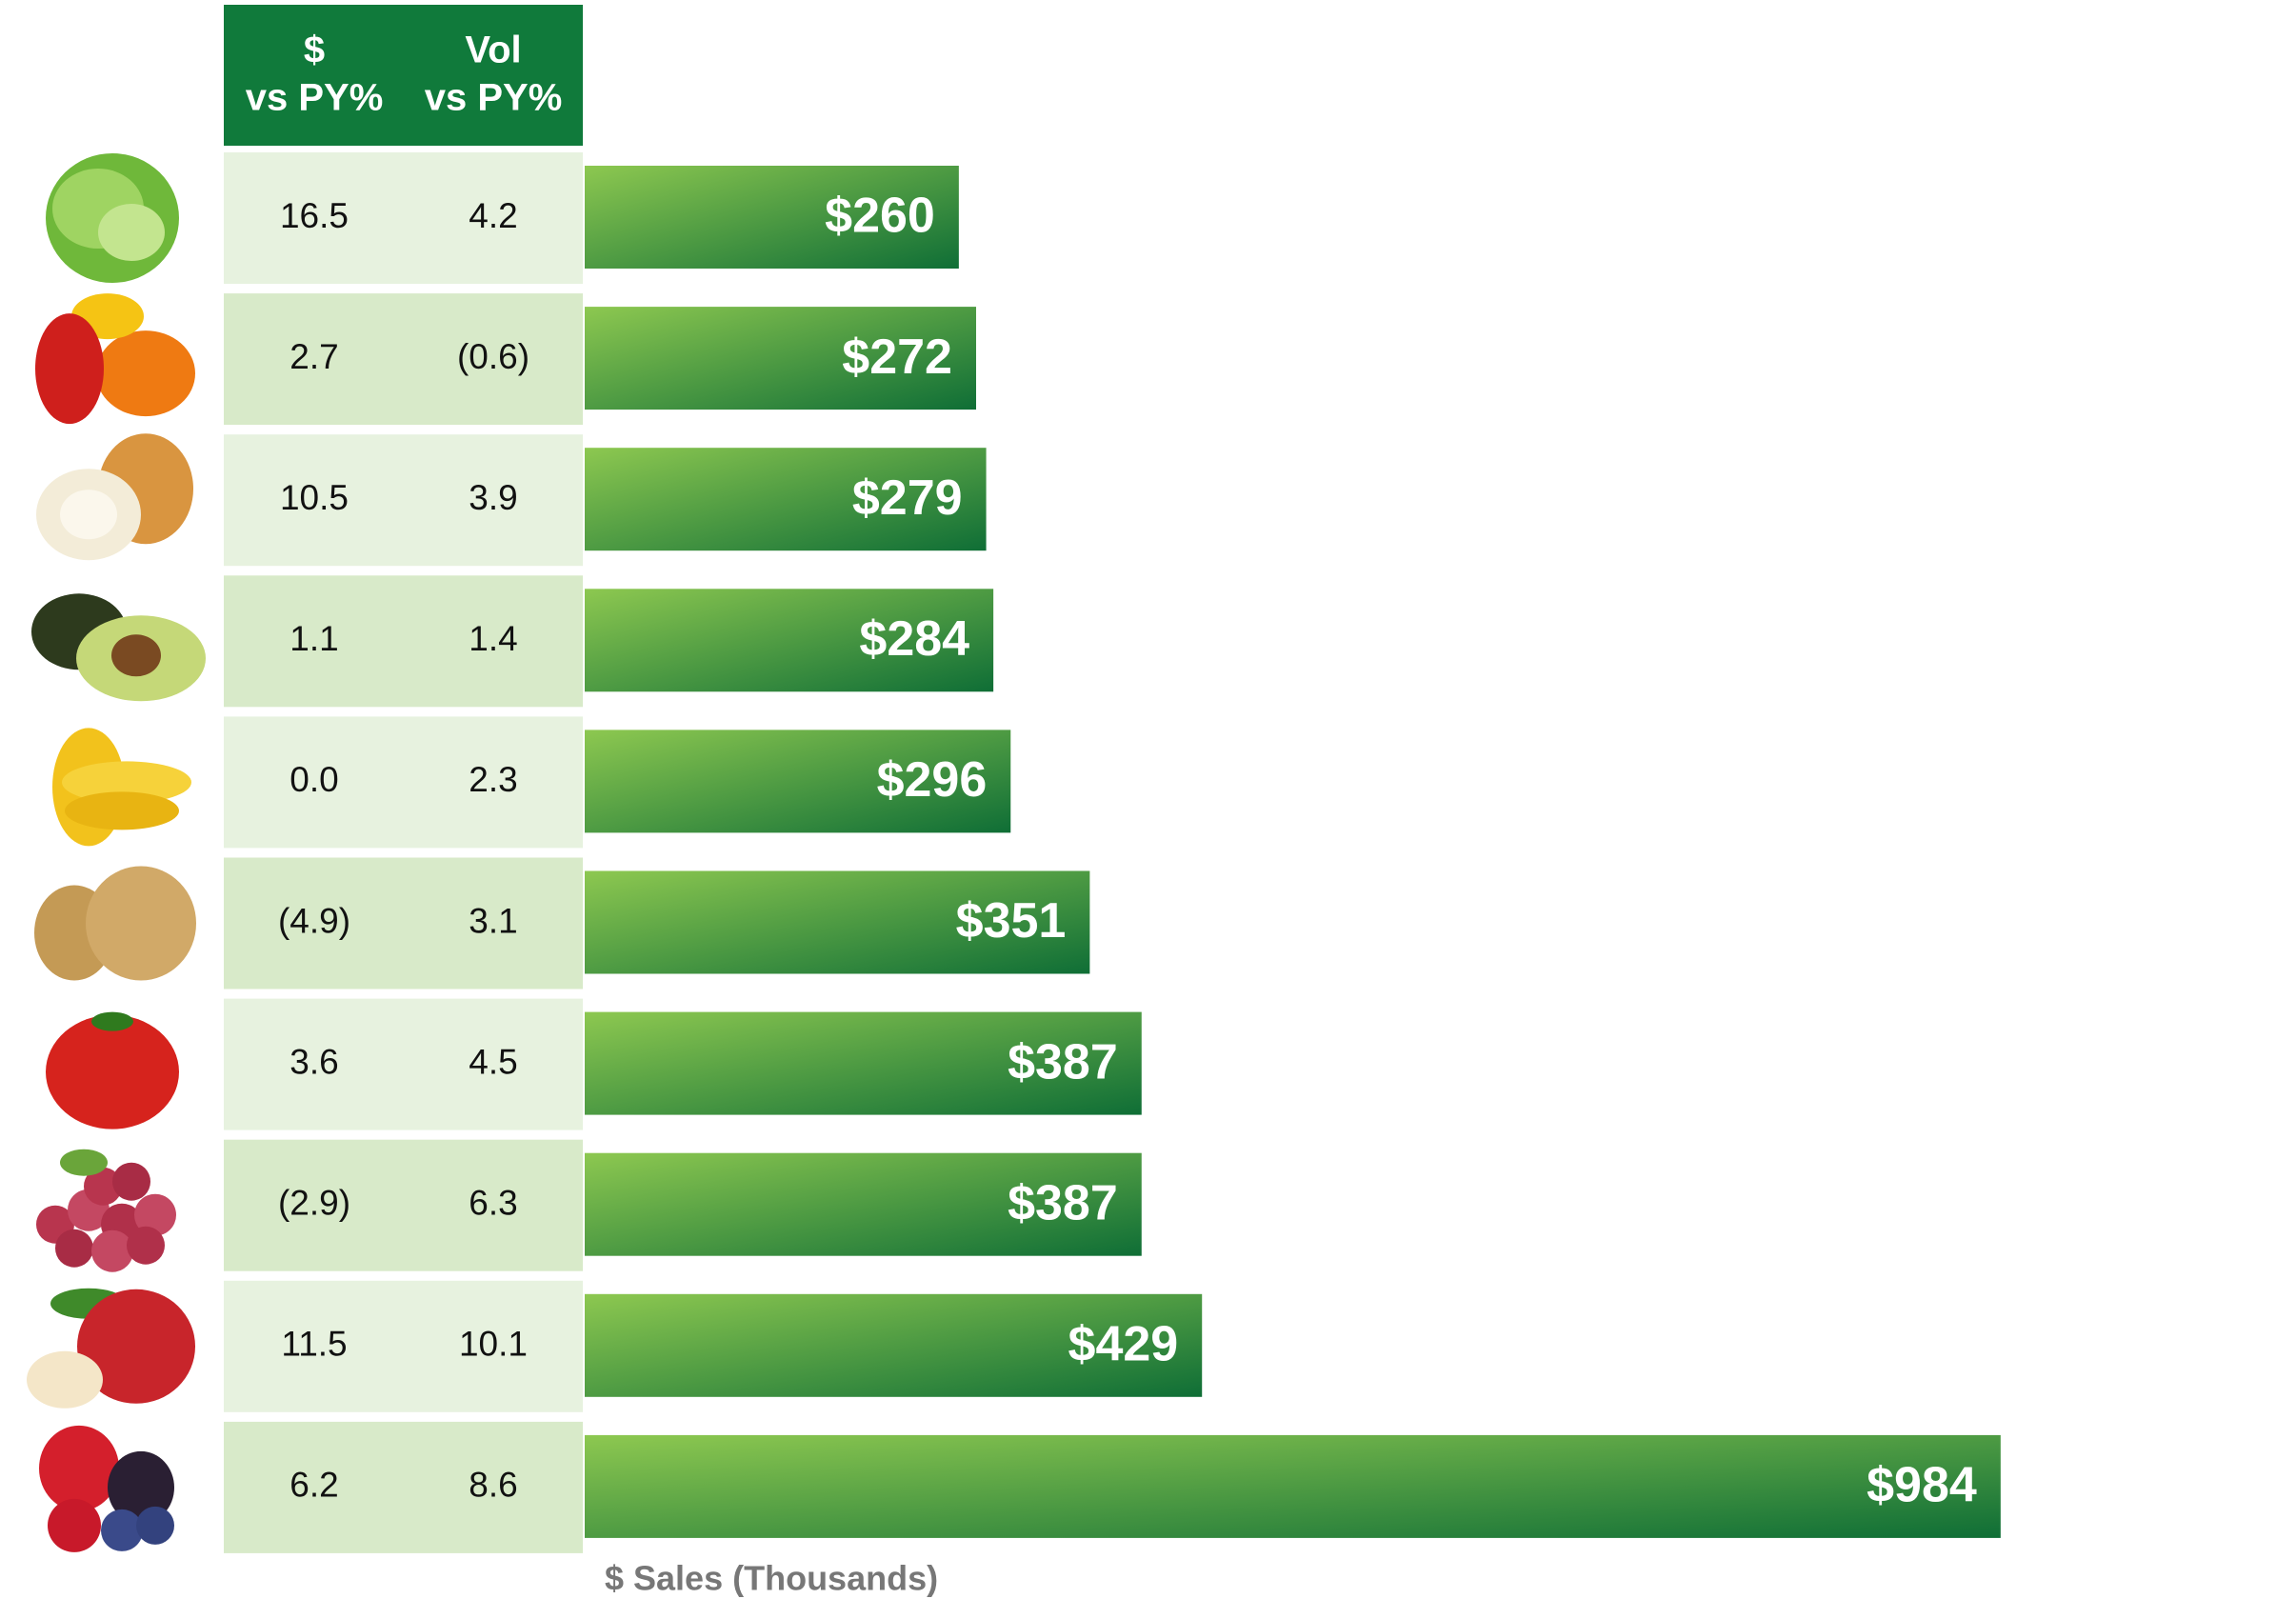  What do you see at coordinates (493, 497) in the screenshot?
I see `table-cell: 3.9` at bounding box center [493, 497].